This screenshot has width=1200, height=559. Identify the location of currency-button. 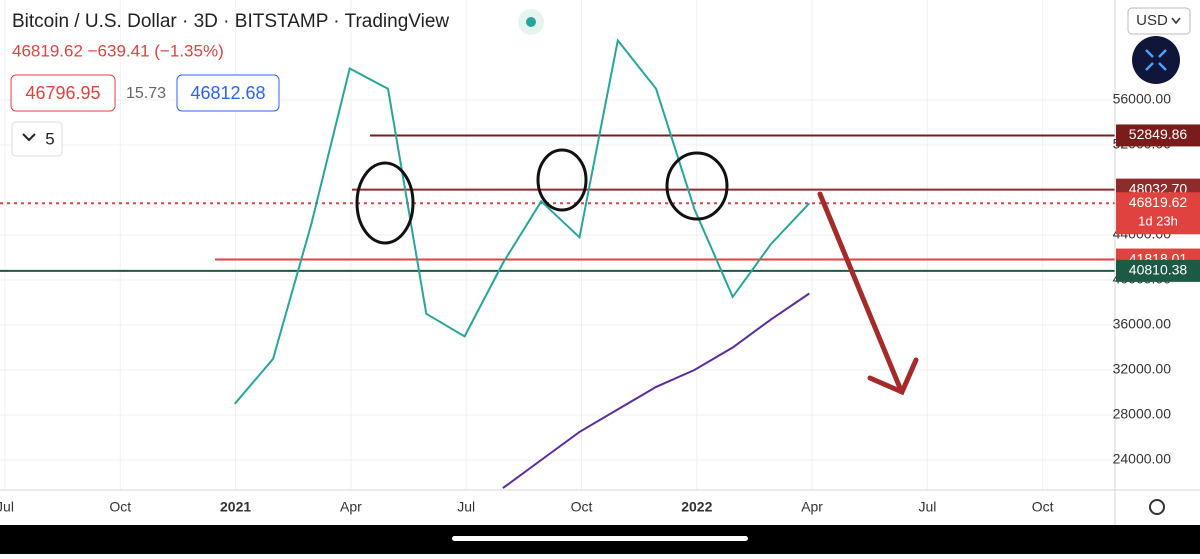
(1159, 21).